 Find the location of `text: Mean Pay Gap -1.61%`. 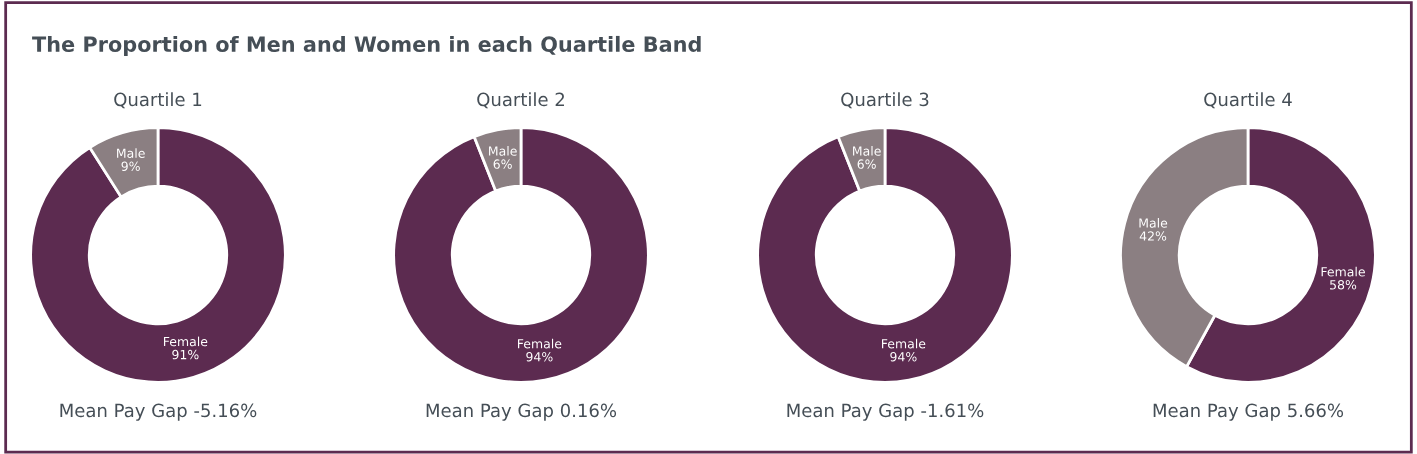

text: Mean Pay Gap -1.61% is located at coordinates (885, 412).